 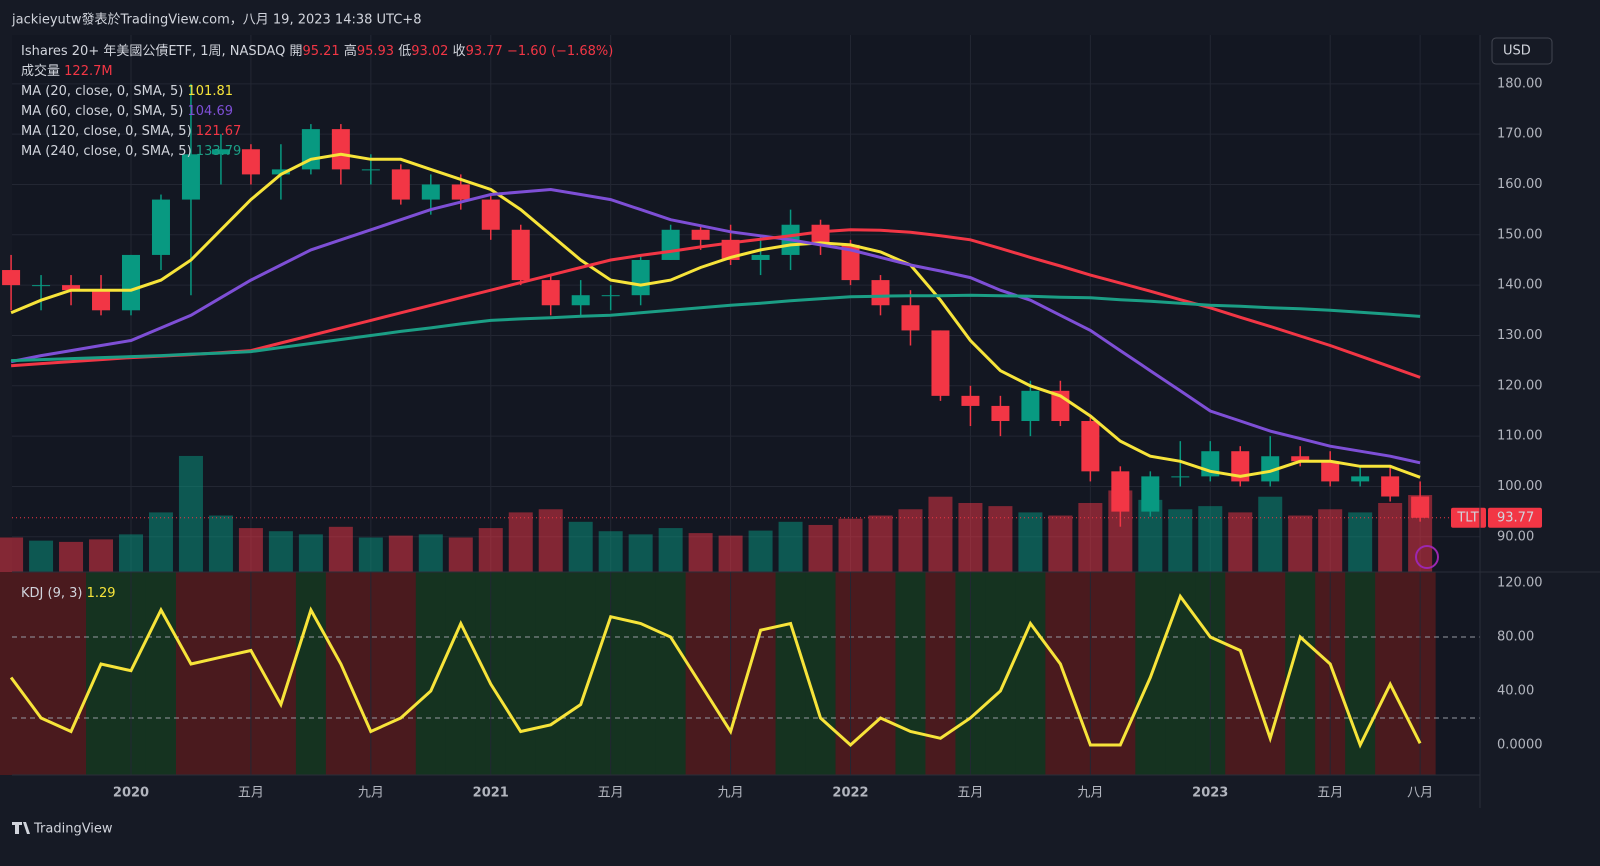 What do you see at coordinates (1520, 134) in the screenshot?
I see `y-tick-label: 170.00` at bounding box center [1520, 134].